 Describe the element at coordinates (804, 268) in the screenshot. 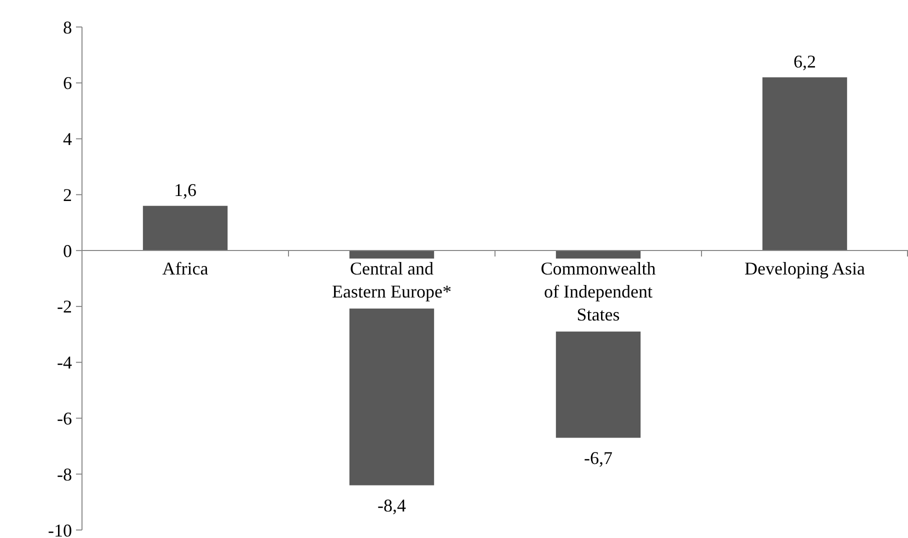

I see `x-tick-label: Developing Asia` at that location.